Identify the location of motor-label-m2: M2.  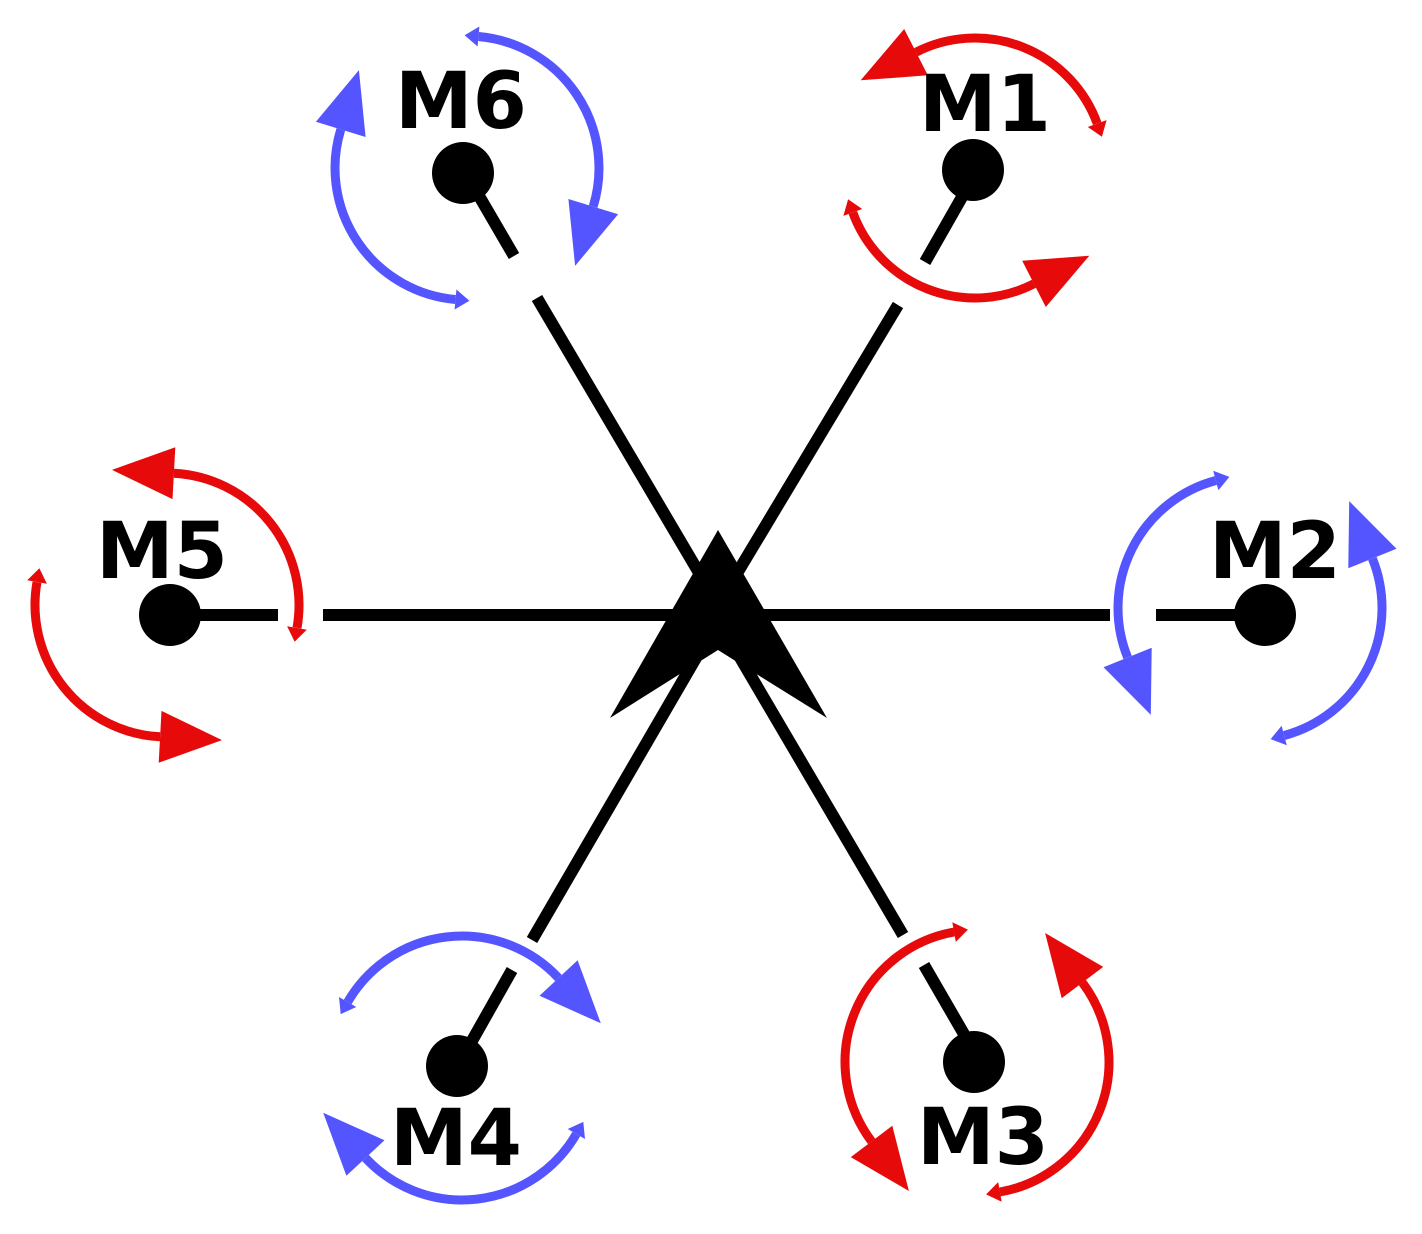
(1275, 552).